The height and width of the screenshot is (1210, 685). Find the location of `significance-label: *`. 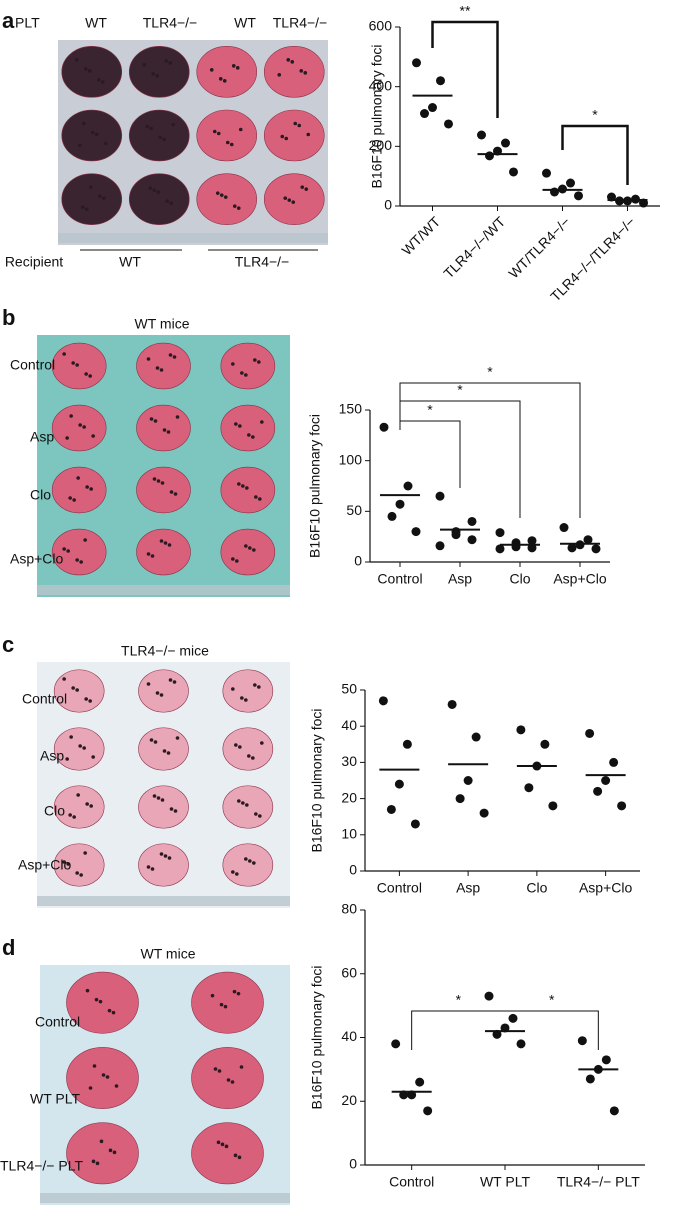

significance-label: * is located at coordinates (430, 410).